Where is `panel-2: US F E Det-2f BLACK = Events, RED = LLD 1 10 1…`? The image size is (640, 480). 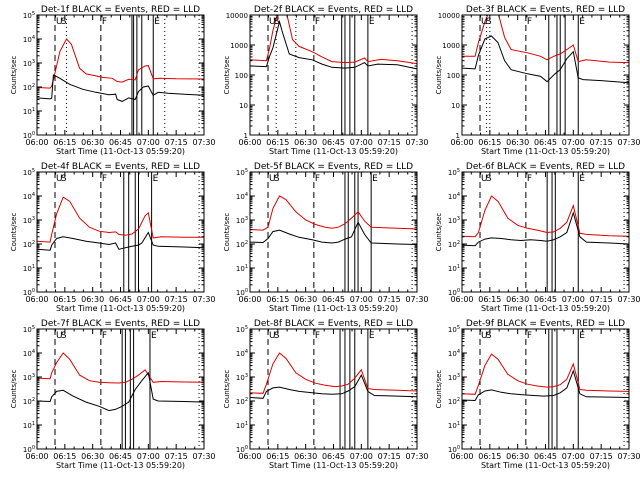
panel-2: US F E Det-2f BLACK = Events, RED = LLD 1 10 1… is located at coordinates (326, 80).